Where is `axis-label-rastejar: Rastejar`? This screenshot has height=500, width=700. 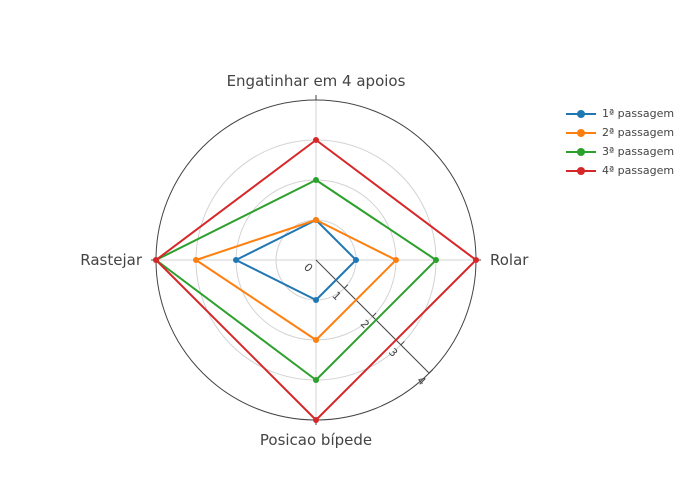 axis-label-rastejar: Rastejar is located at coordinates (111, 260).